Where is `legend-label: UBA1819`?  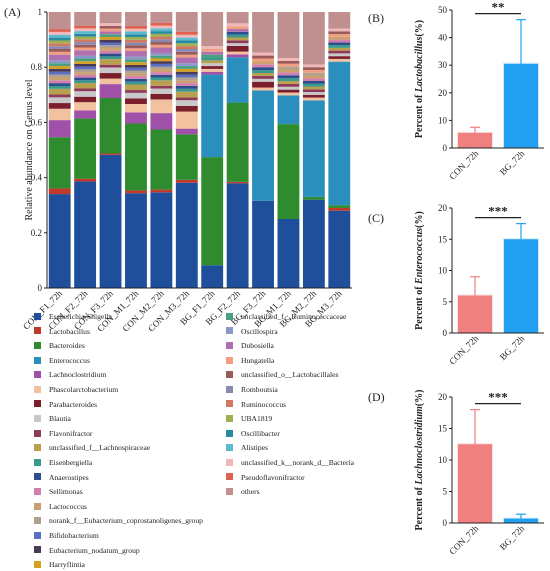 legend-label: UBA1819 is located at coordinates (257, 419).